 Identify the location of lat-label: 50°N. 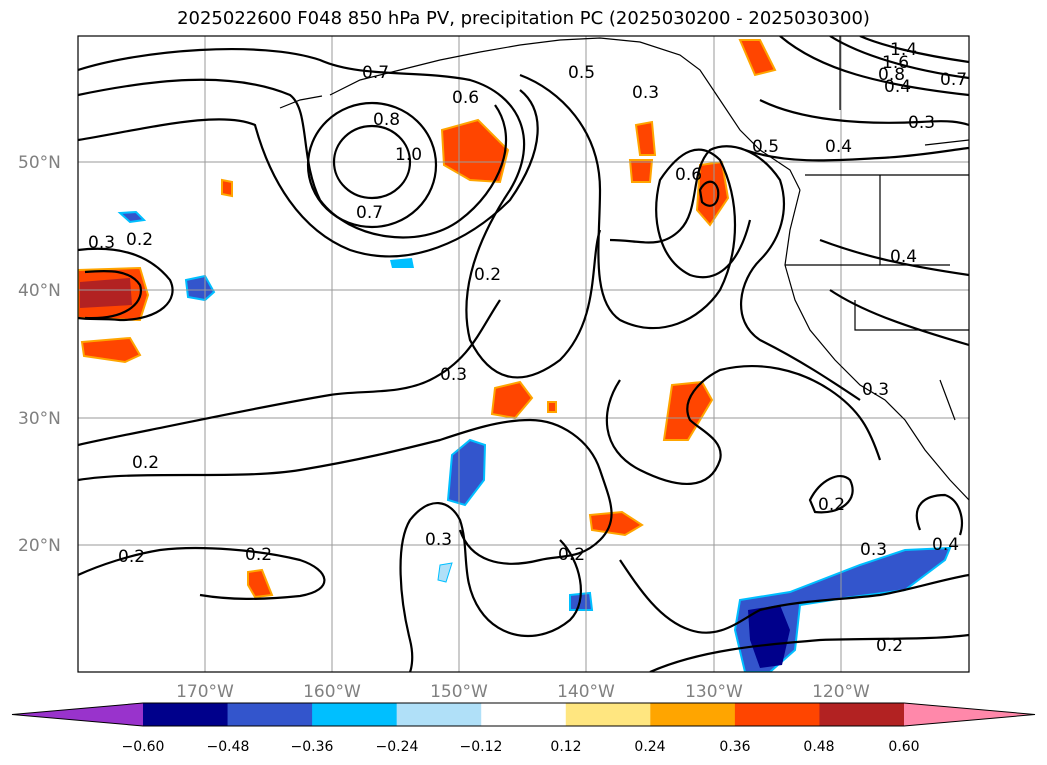
(39, 163).